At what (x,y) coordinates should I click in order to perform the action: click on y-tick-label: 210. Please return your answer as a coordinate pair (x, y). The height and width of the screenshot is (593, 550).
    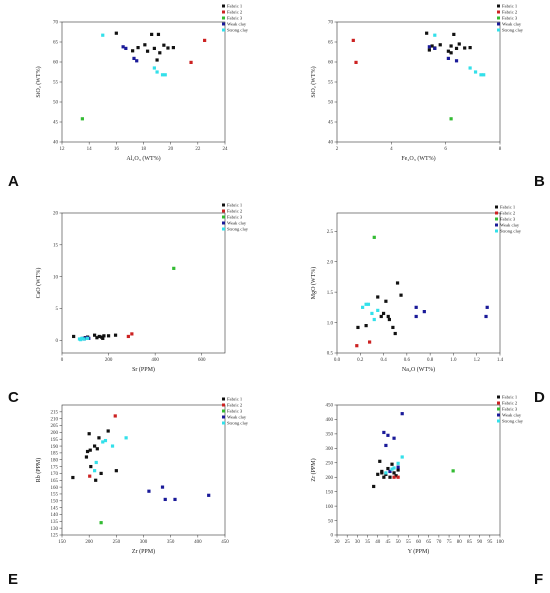
    Looking at the image, I should click on (55, 419).